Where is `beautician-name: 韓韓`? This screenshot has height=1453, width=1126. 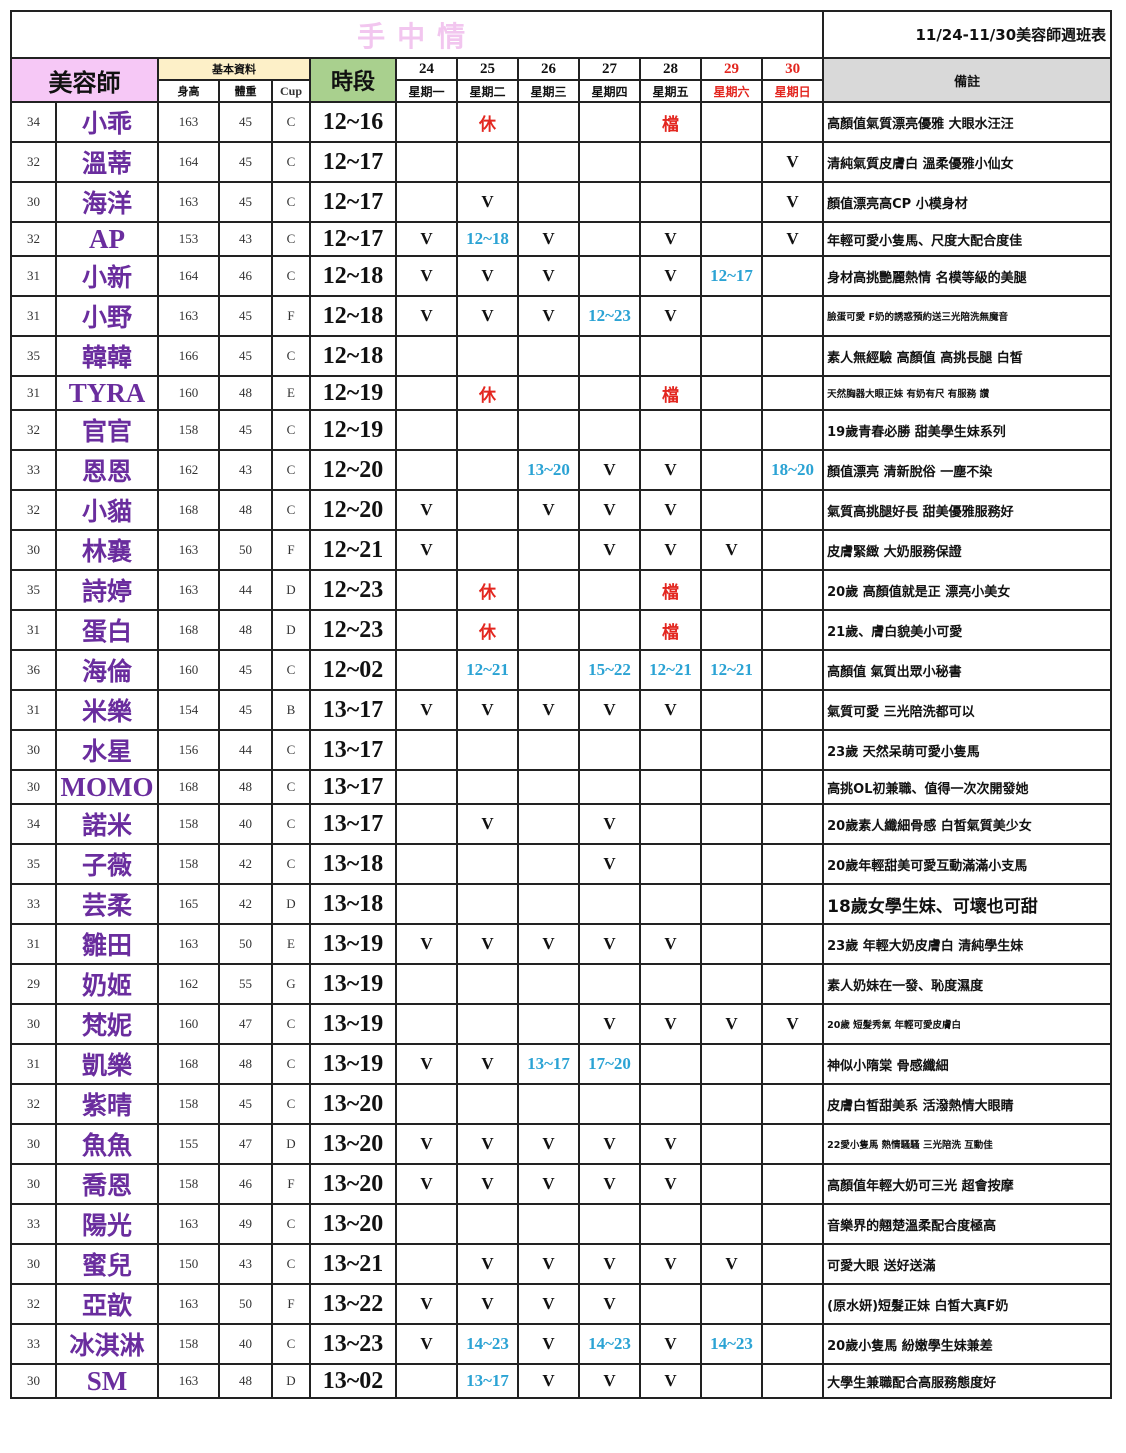
beautician-name: 韓韓 is located at coordinates (107, 356).